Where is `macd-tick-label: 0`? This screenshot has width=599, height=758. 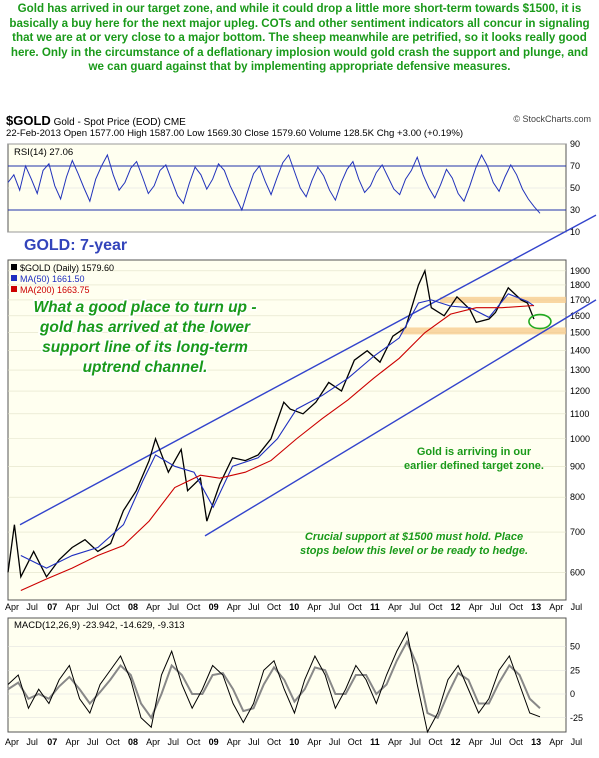
macd-tick-label: 0 is located at coordinates (572, 694).